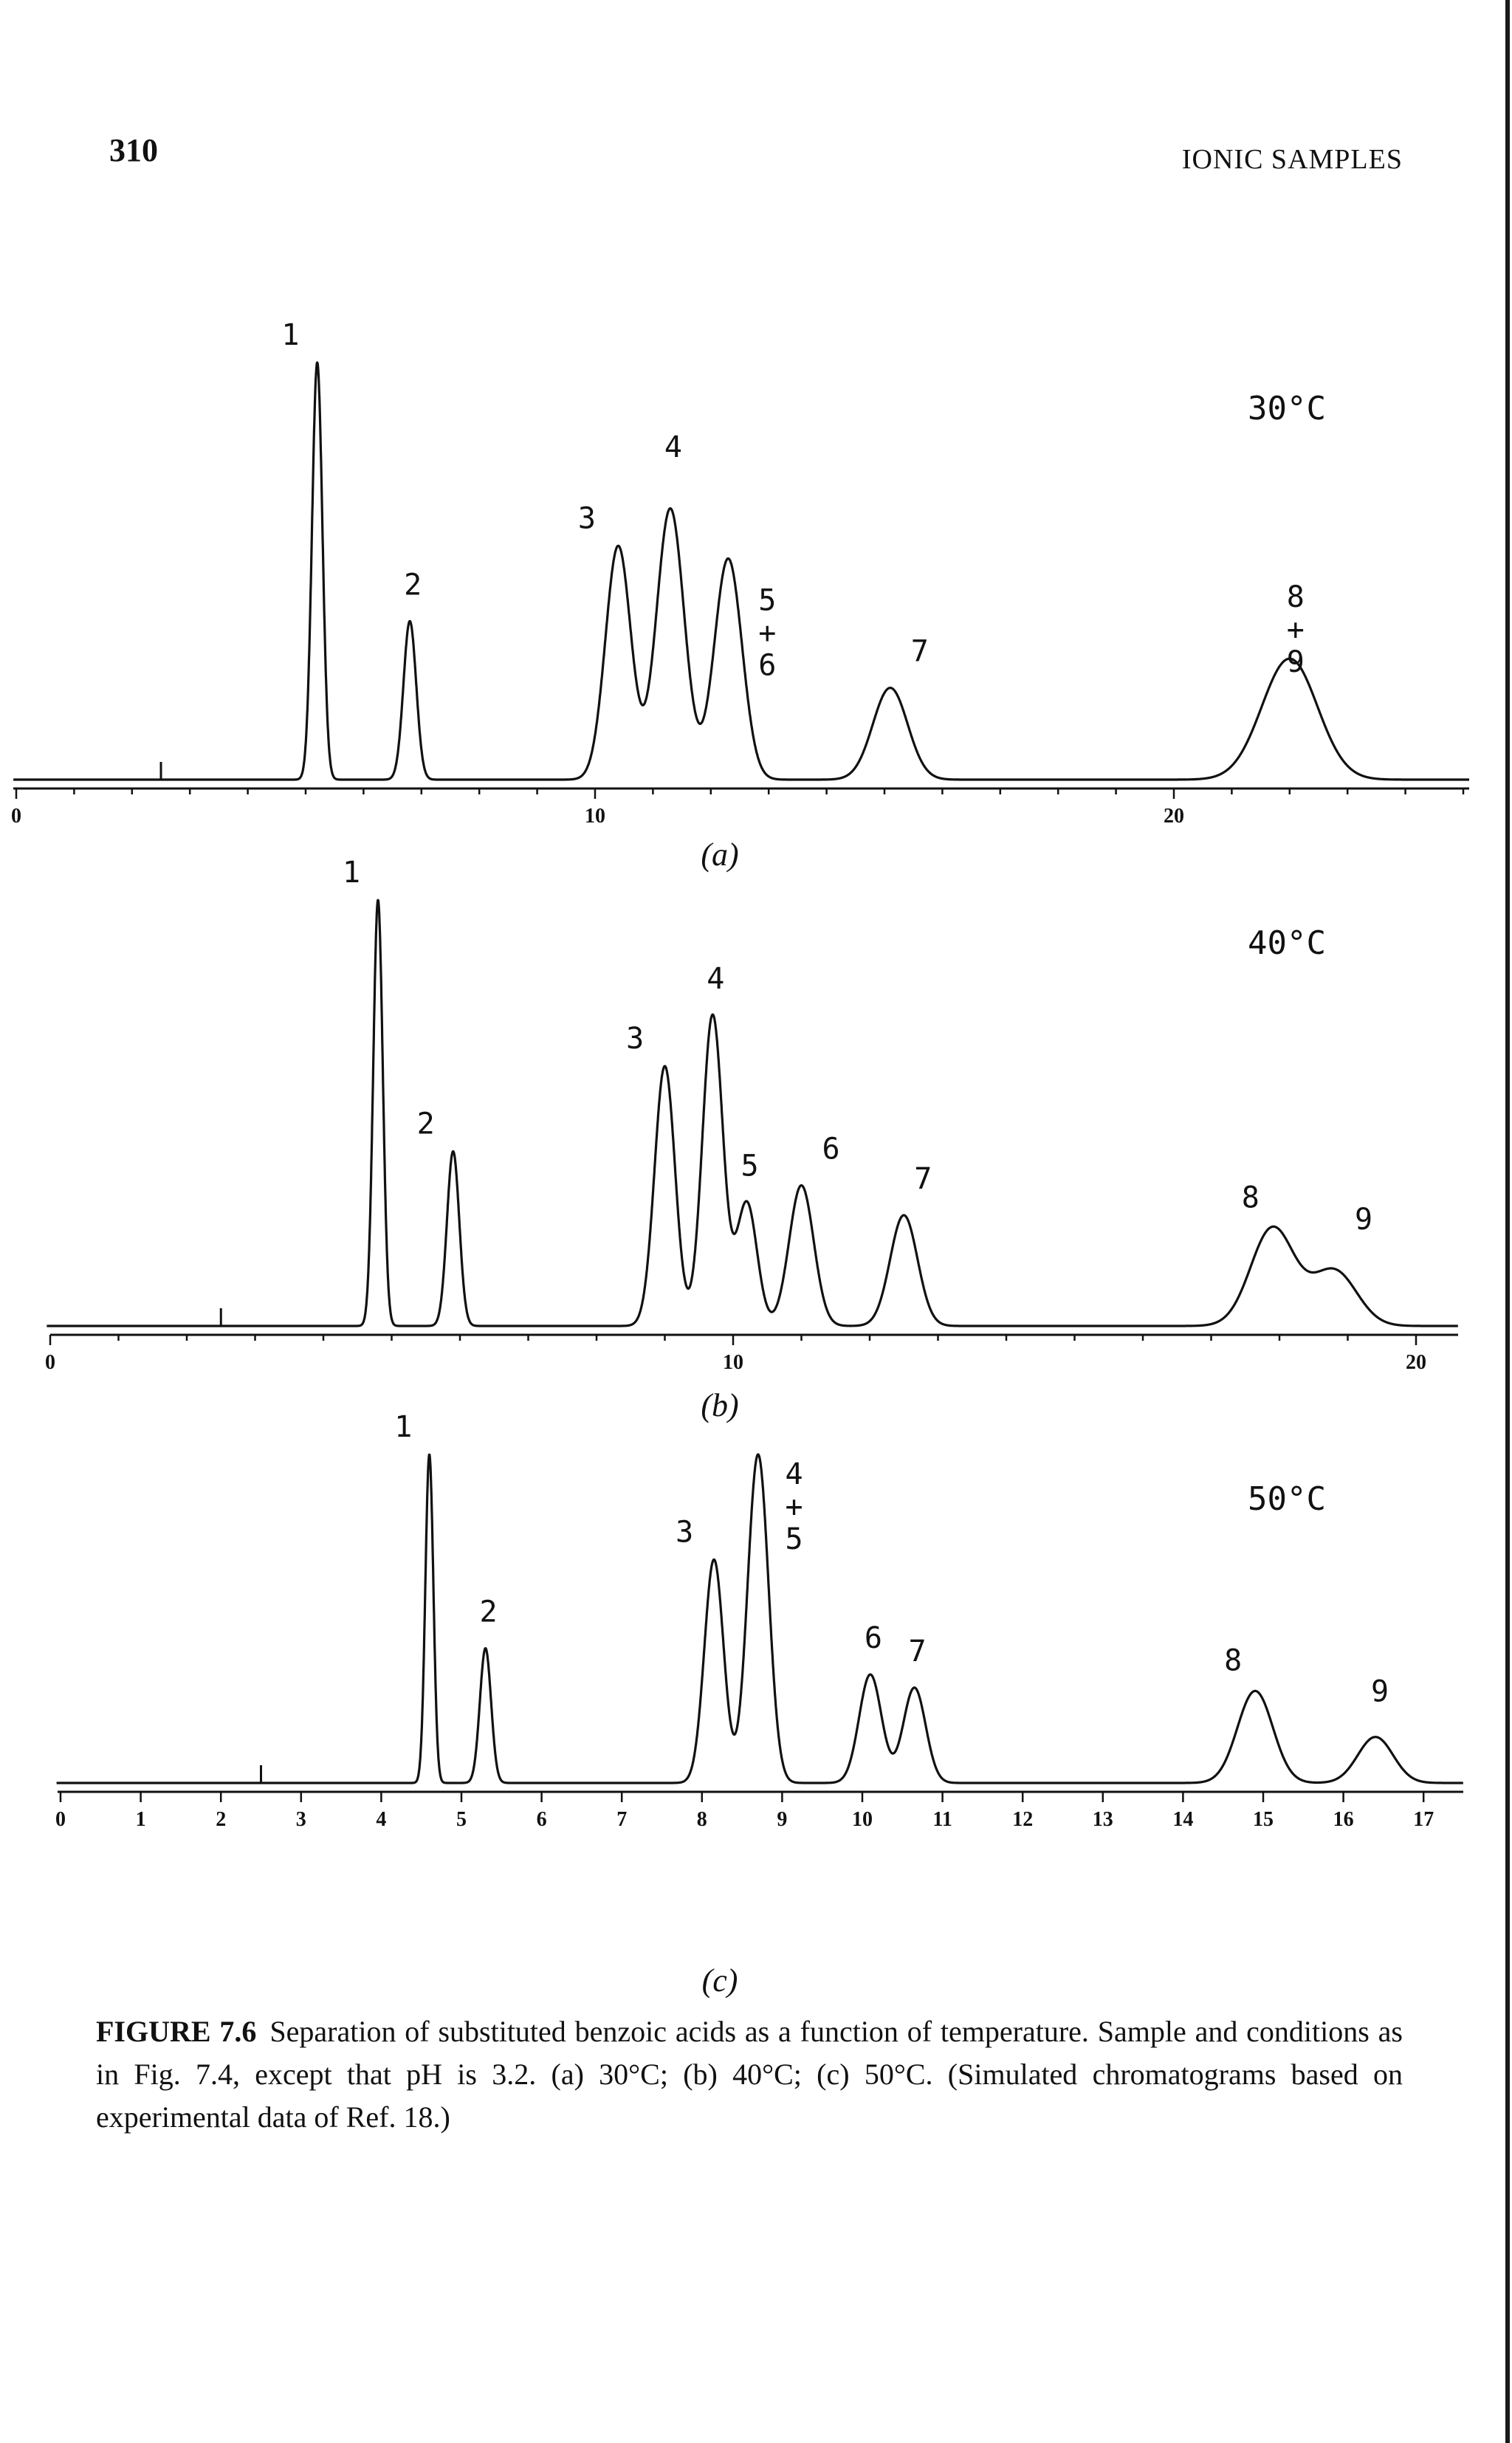  What do you see at coordinates (141, 1819) in the screenshot?
I see `x-tick-label: 1` at bounding box center [141, 1819].